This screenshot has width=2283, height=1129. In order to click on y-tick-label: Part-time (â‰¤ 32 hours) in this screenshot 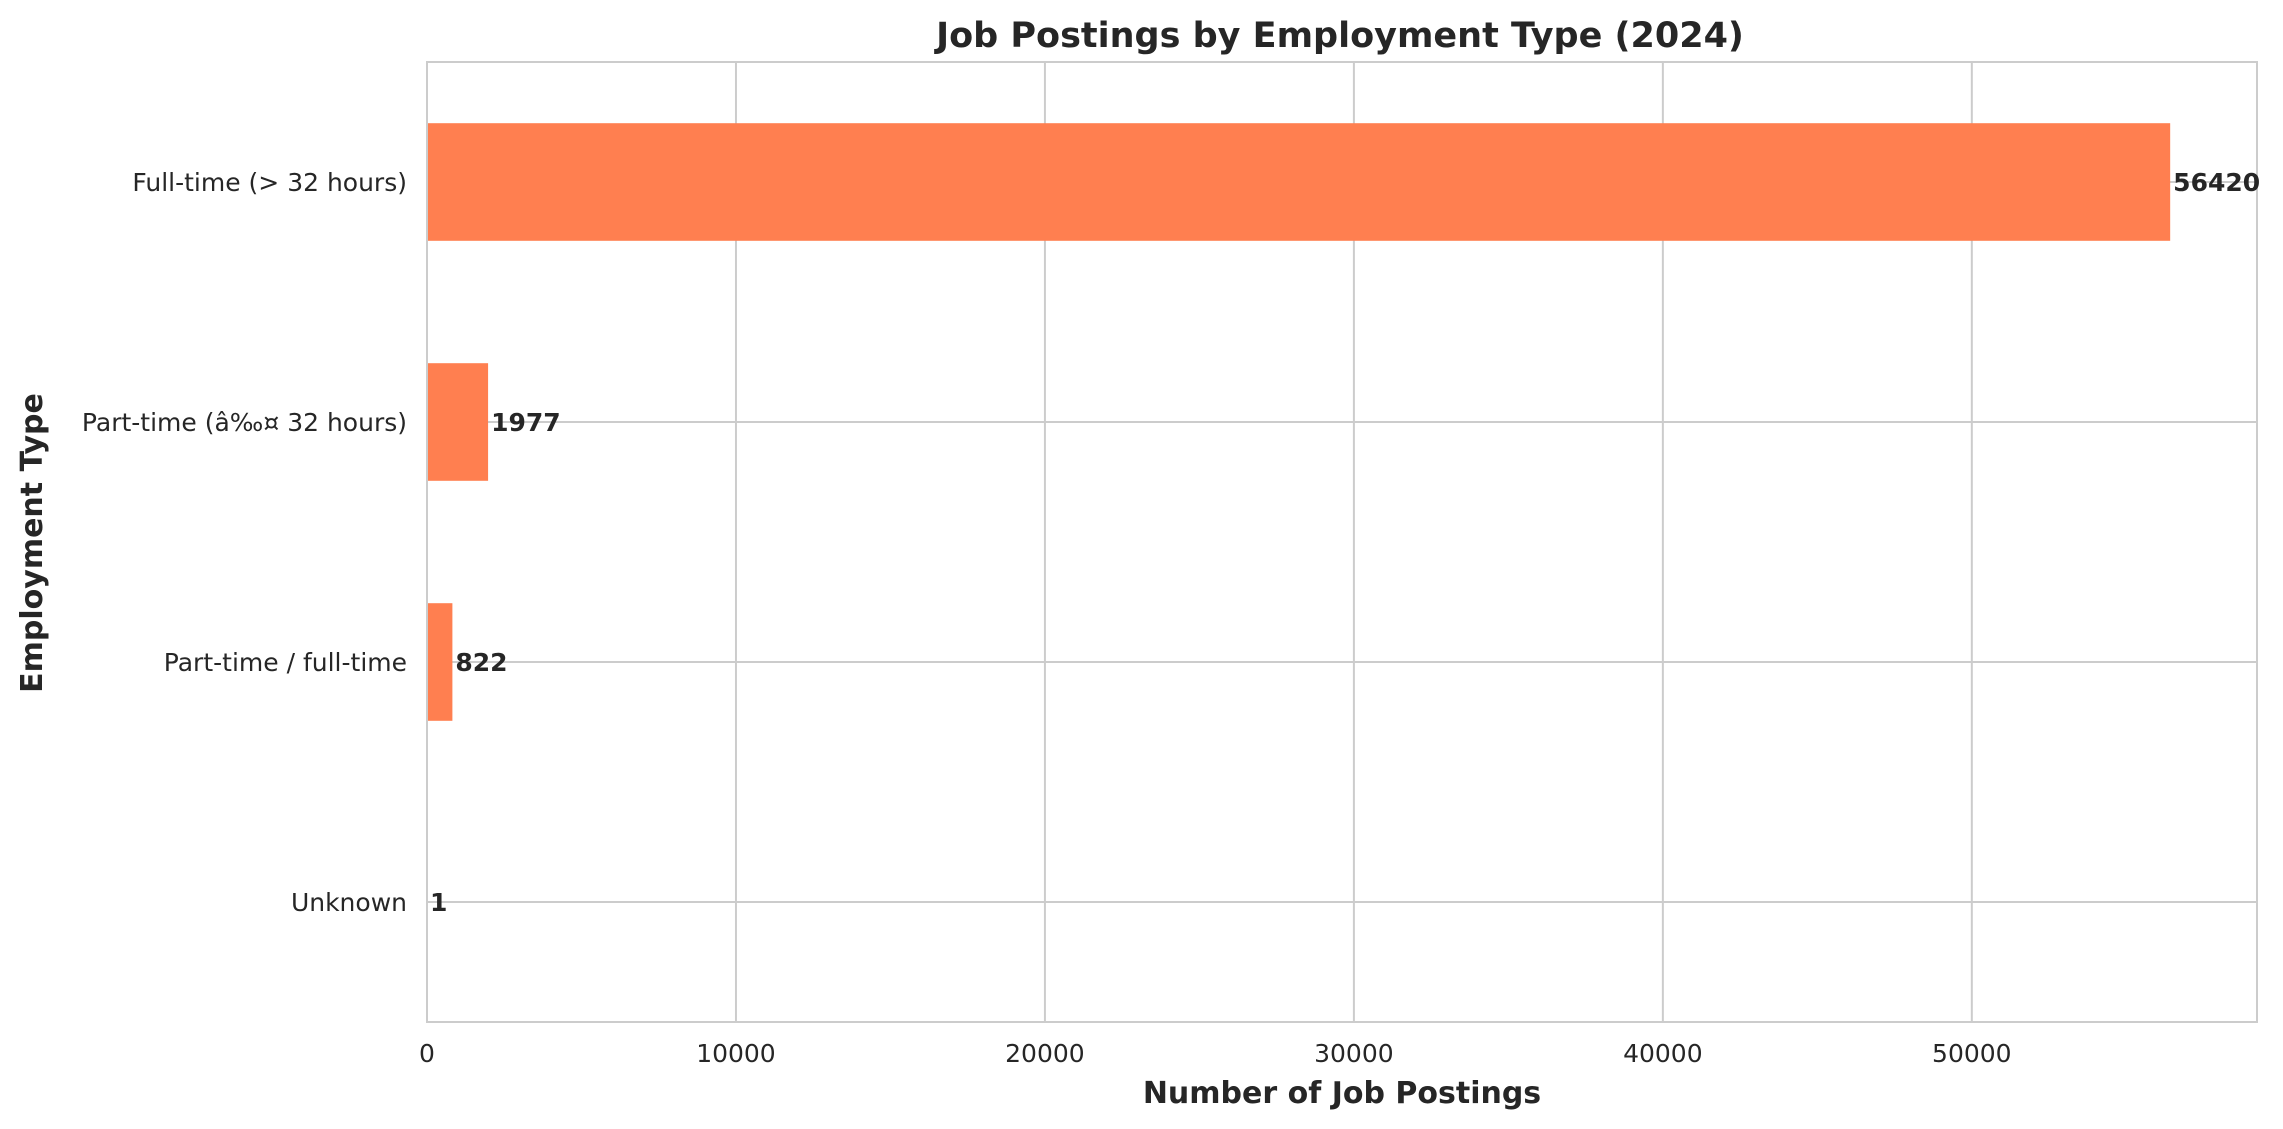, I will do `click(244, 422)`.